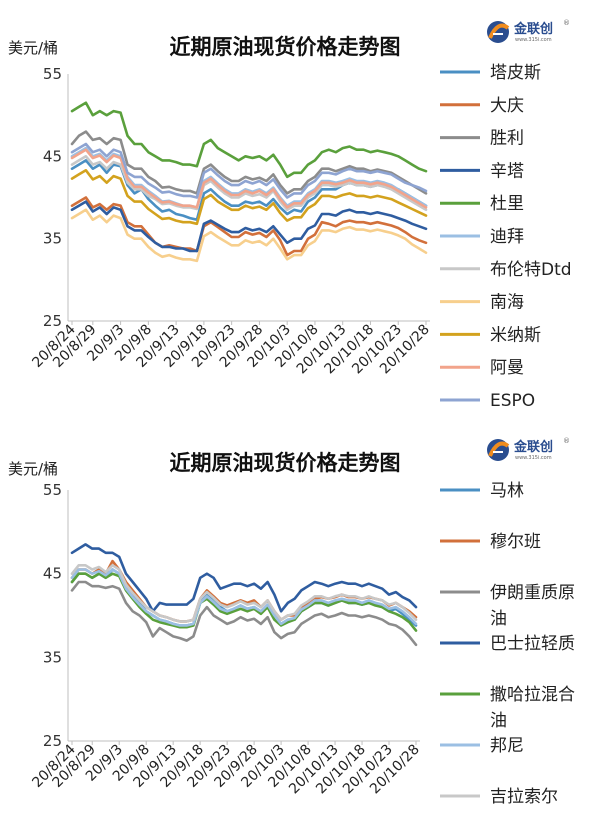 Image resolution: width=610 pixels, height=836 pixels. I want to click on legend-label-1: 马林, so click(507, 491).